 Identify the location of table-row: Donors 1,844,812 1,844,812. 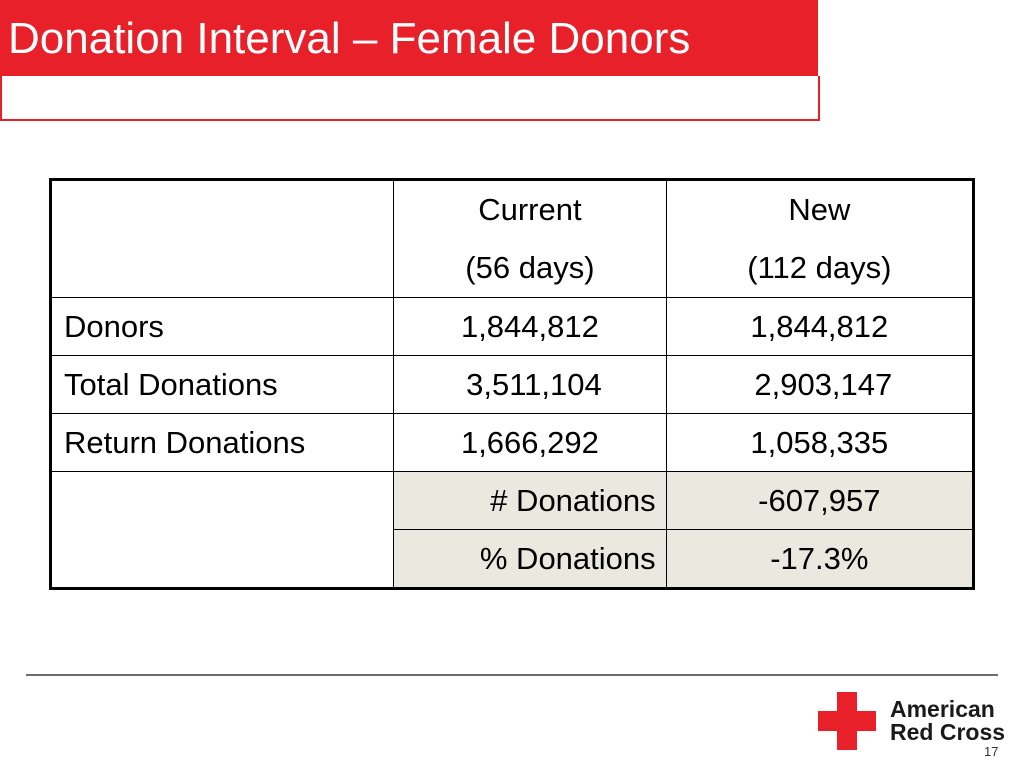
(512, 326).